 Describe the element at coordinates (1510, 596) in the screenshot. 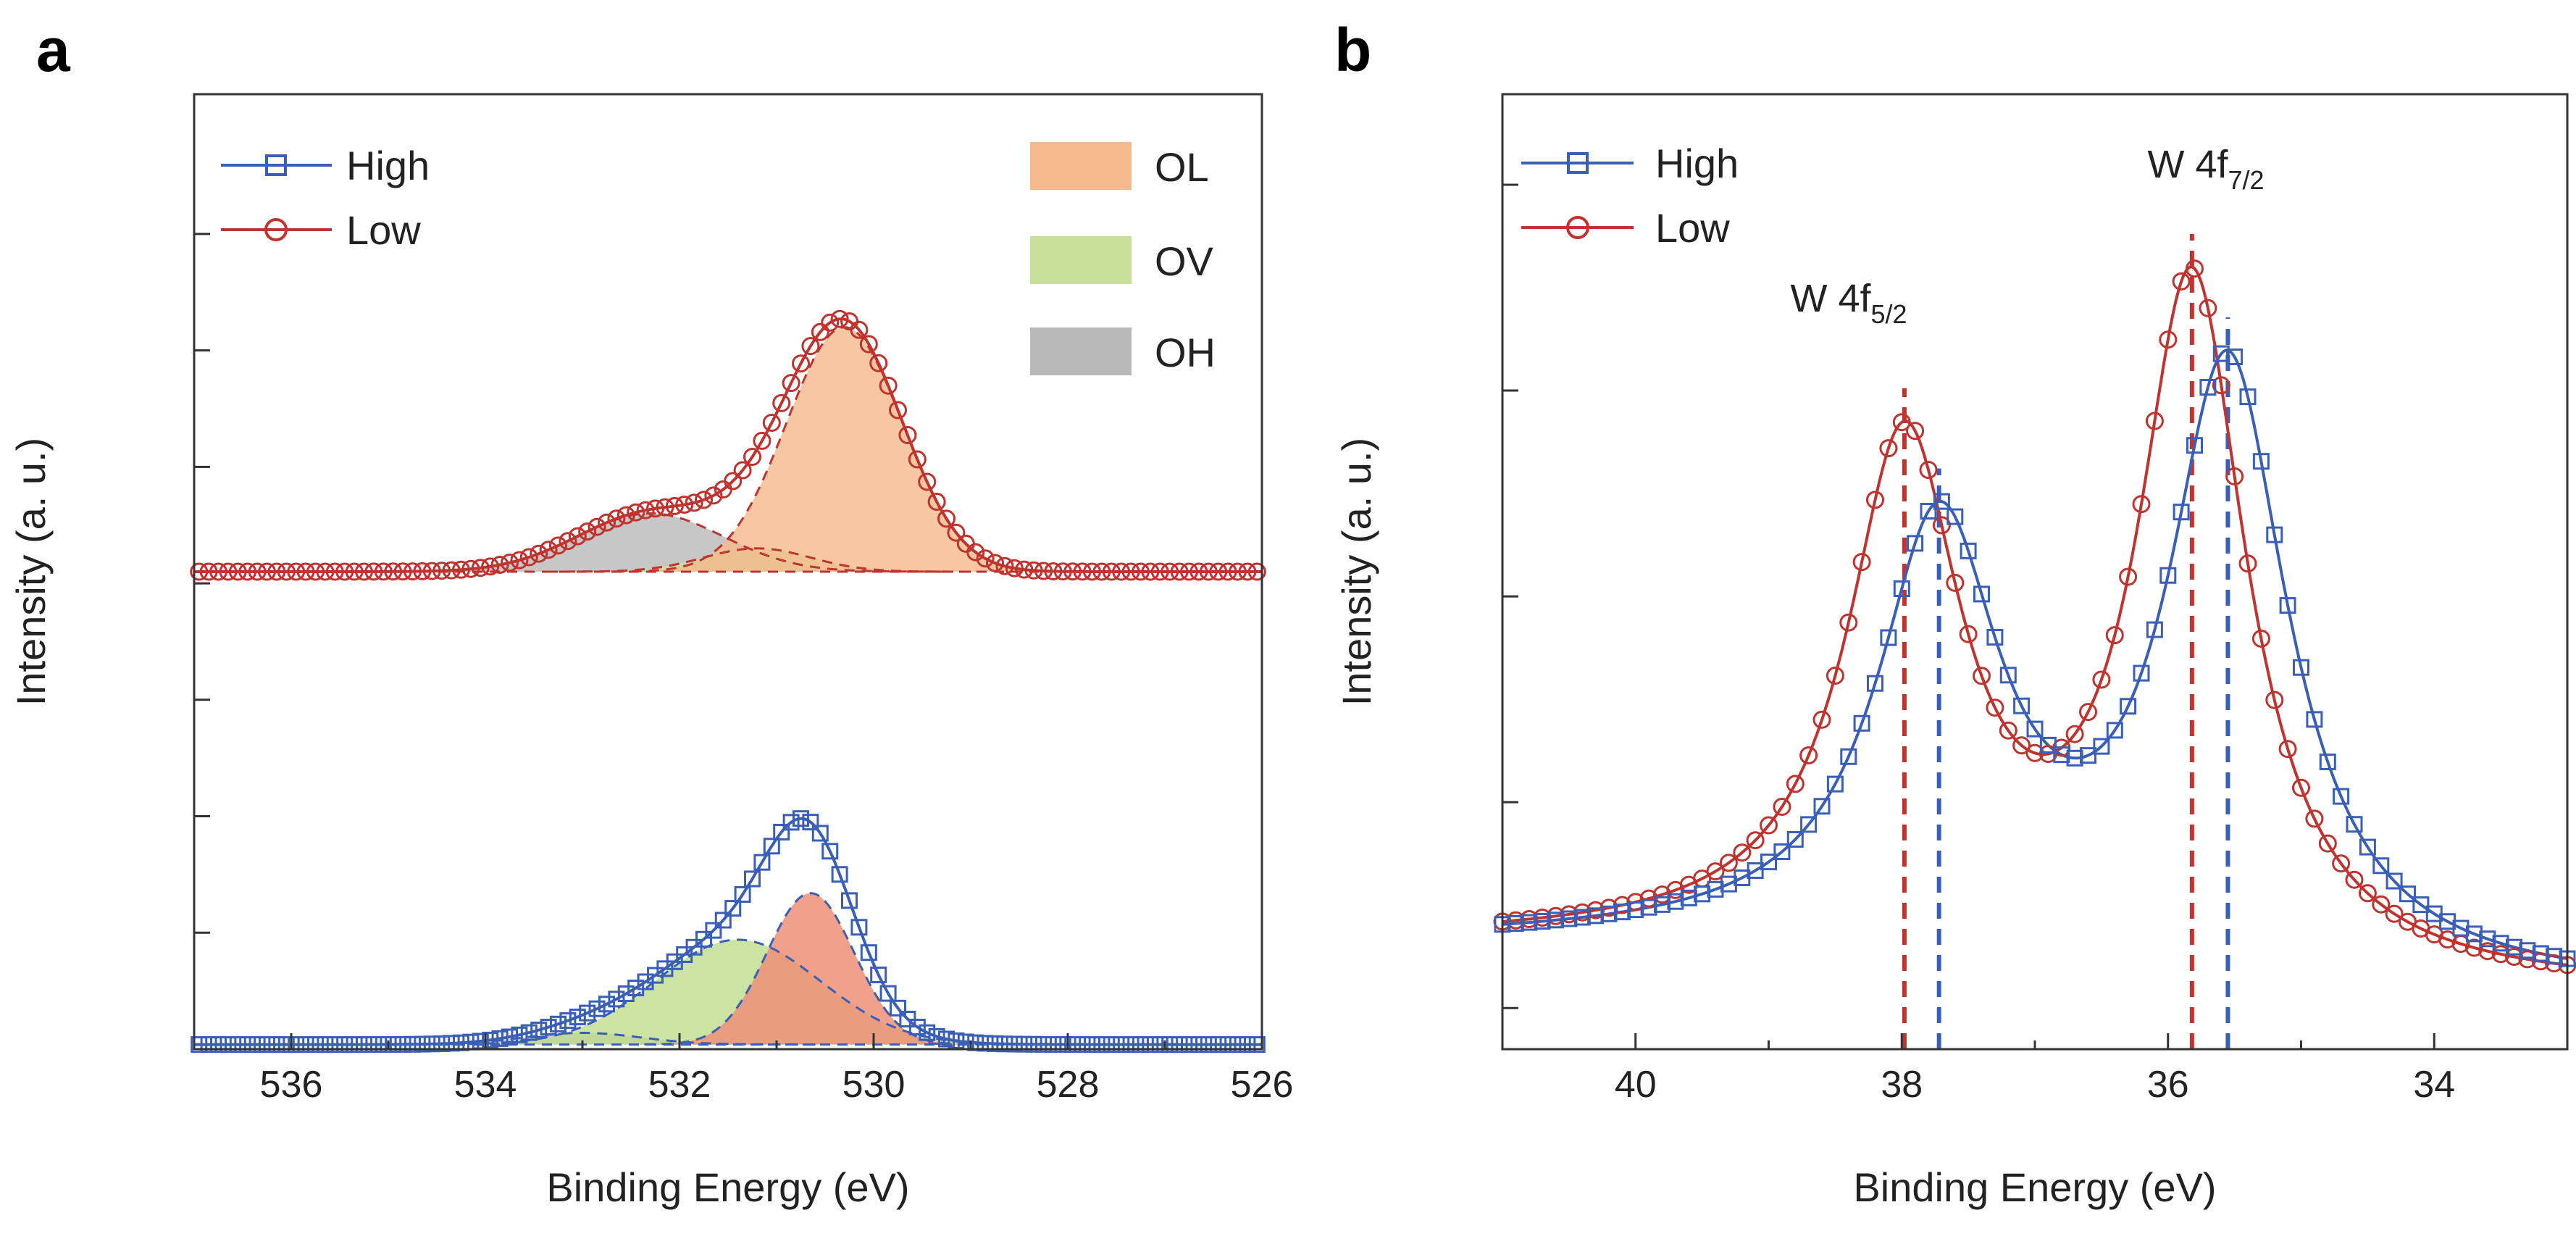

I see `panel-b-y-ticks` at that location.